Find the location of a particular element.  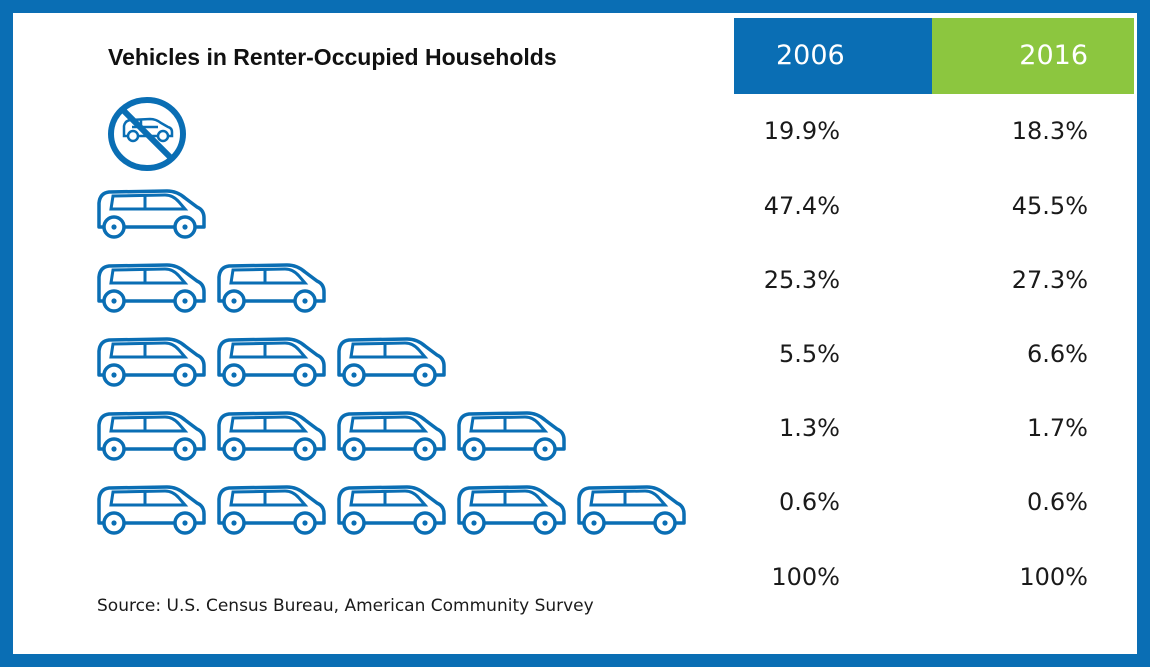

total-2016: 100% is located at coordinates (1053, 577).